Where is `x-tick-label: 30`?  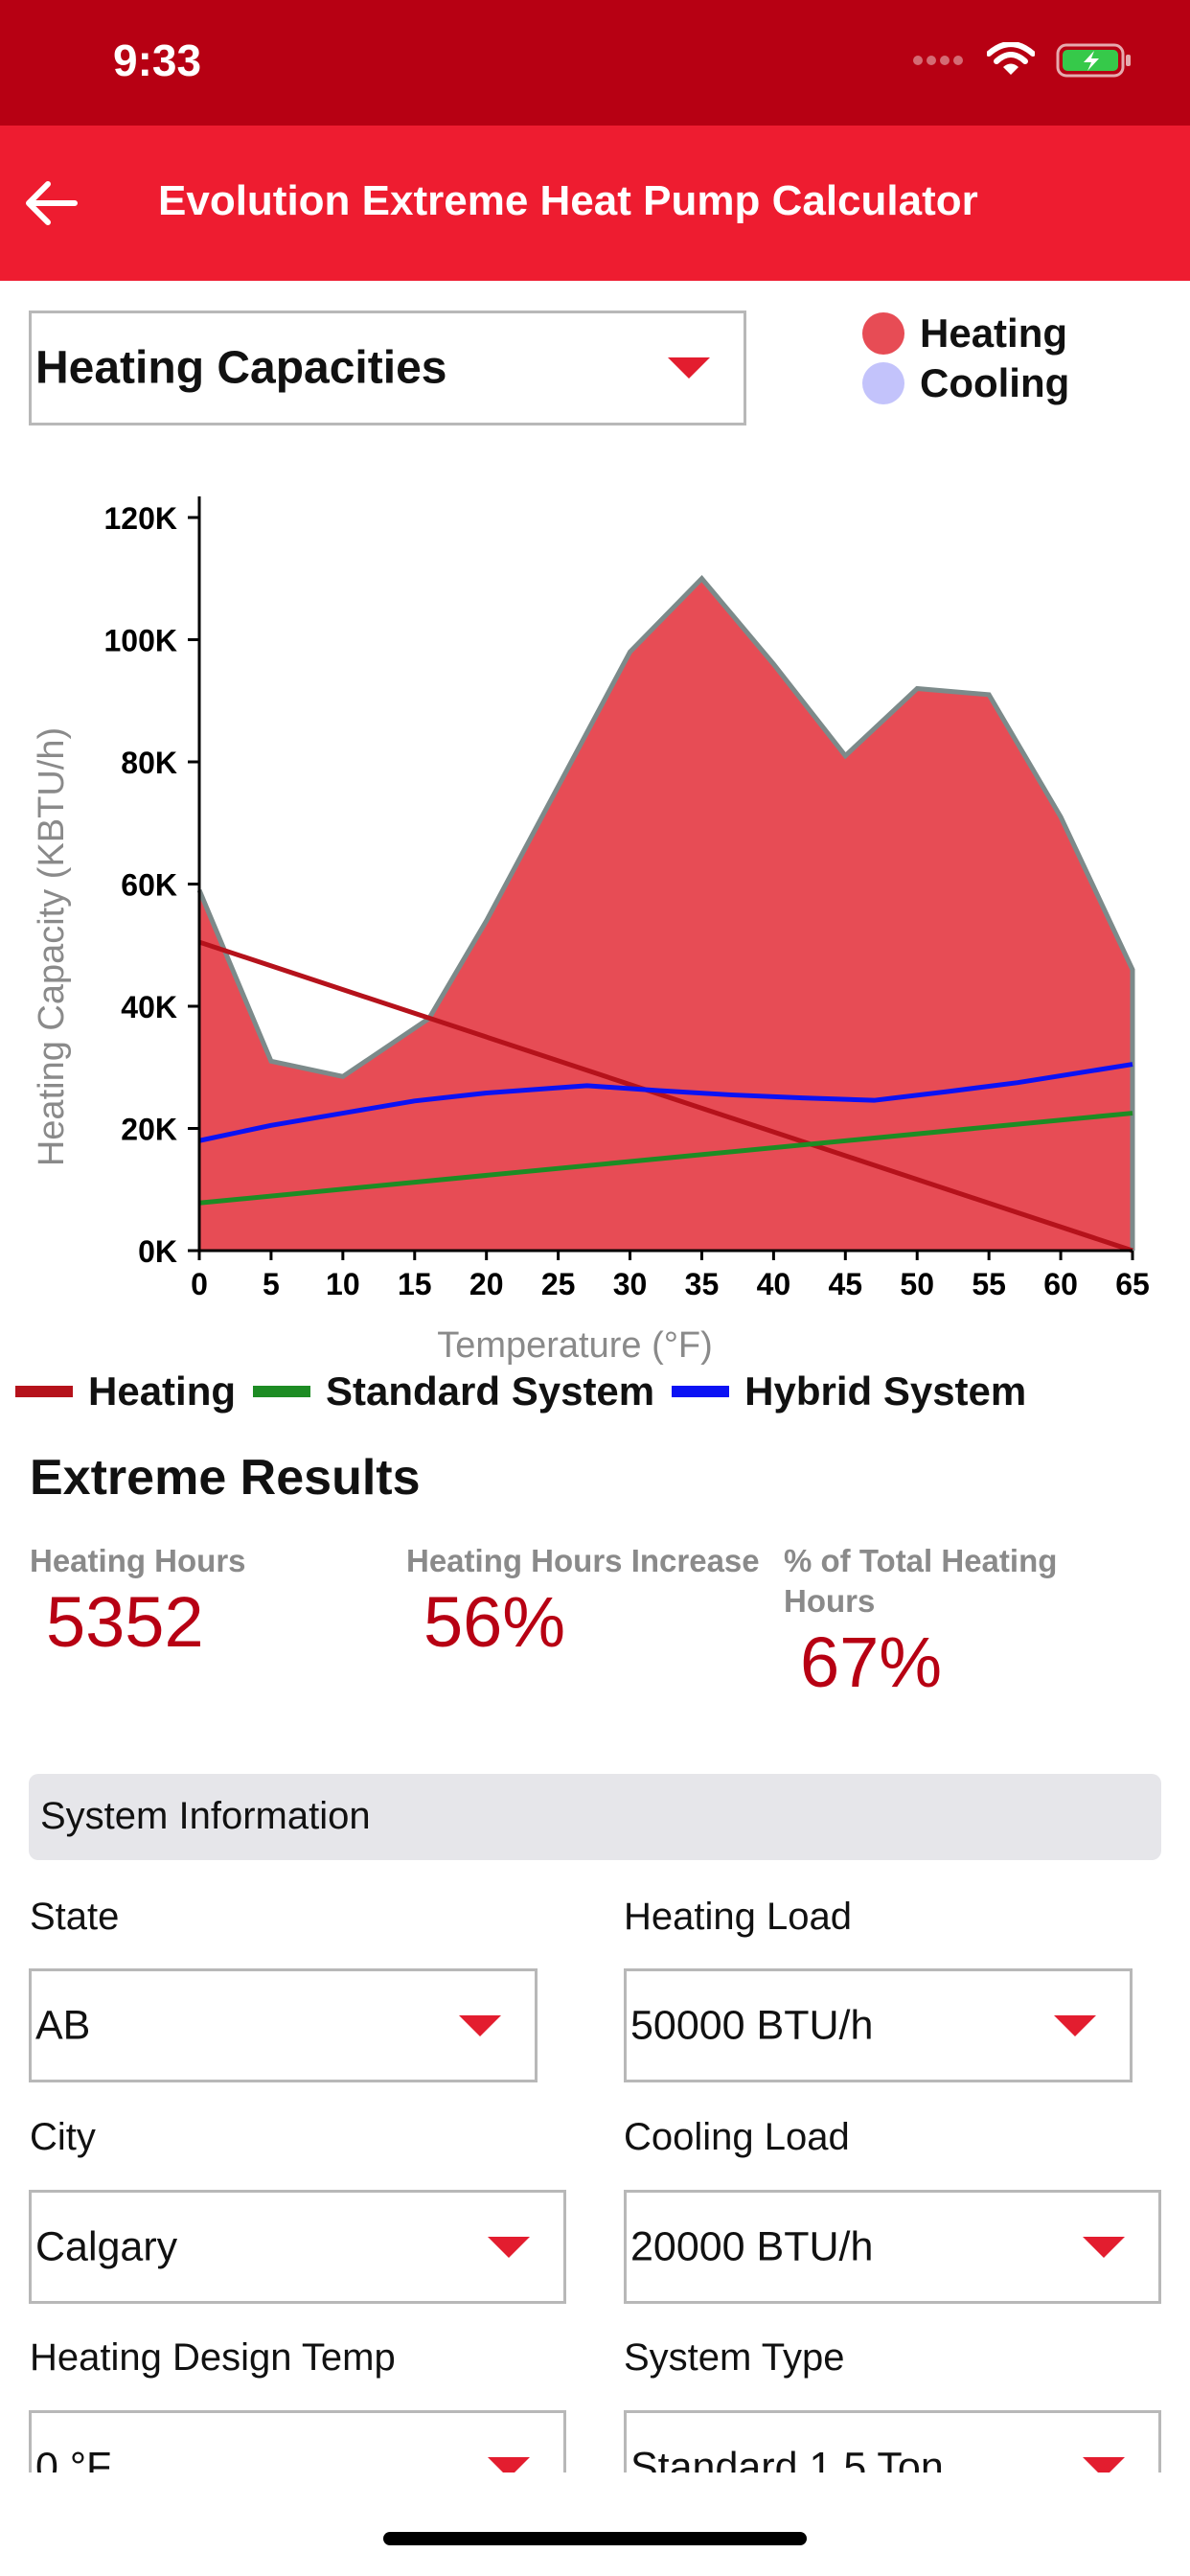 x-tick-label: 30 is located at coordinates (631, 1284).